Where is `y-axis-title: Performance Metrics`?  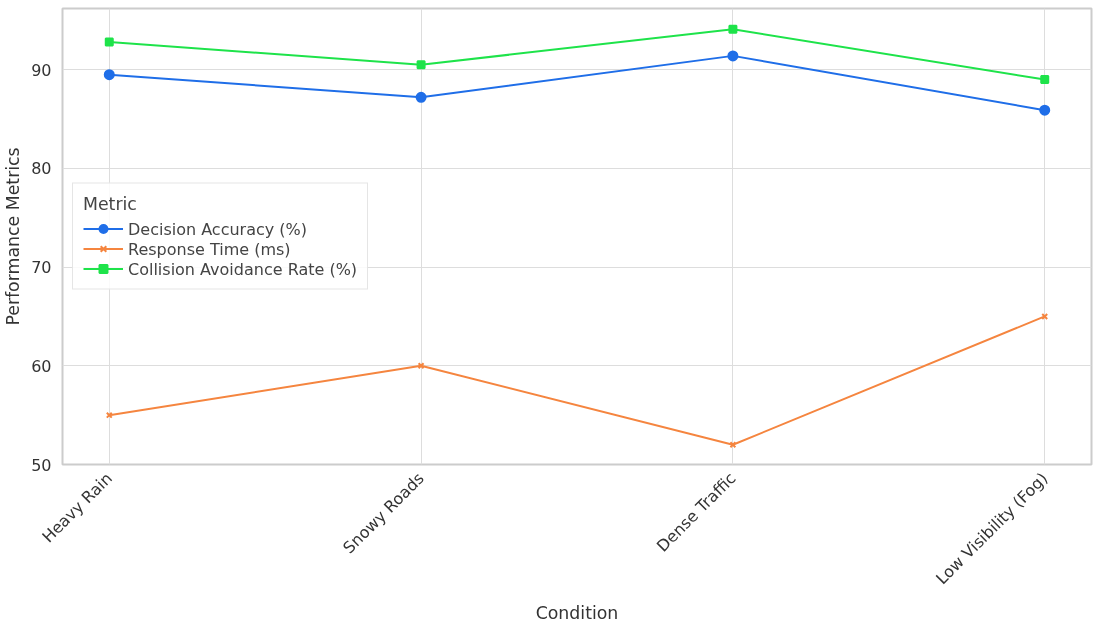 y-axis-title: Performance Metrics is located at coordinates (13, 236).